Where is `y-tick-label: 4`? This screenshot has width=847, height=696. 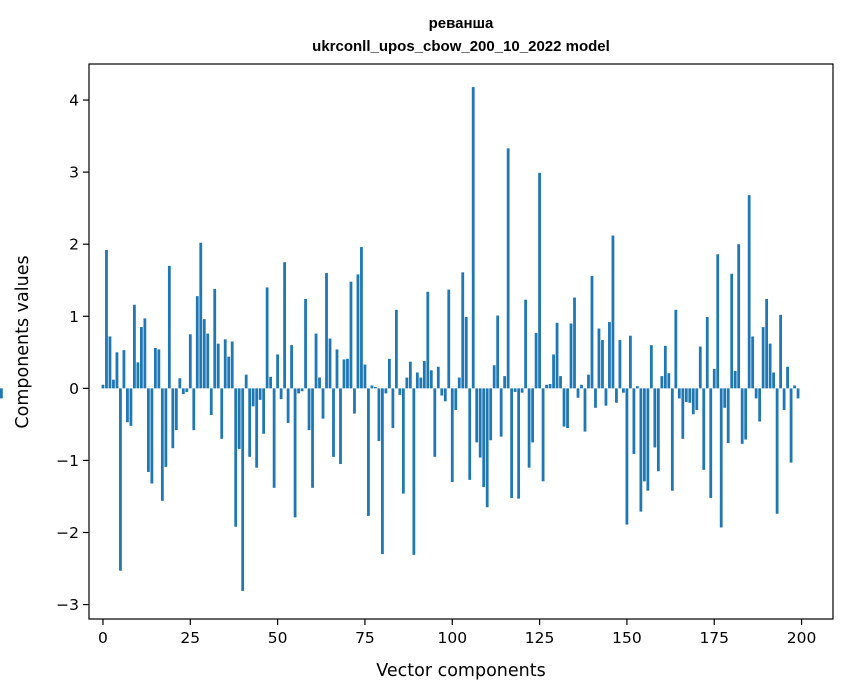
y-tick-label: 4 is located at coordinates (74, 101).